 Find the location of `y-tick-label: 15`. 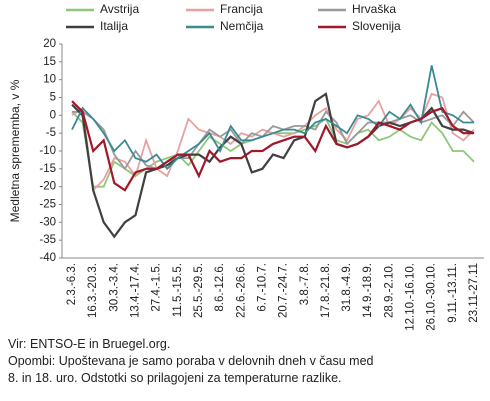

y-tick-label: 15 is located at coordinates (49, 62).